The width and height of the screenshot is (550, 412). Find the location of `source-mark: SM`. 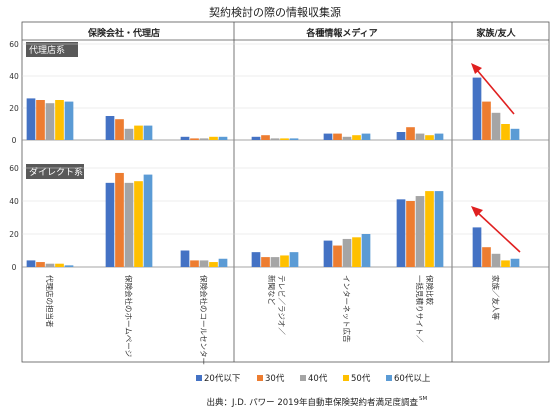

source-mark: SM is located at coordinates (423, 399).